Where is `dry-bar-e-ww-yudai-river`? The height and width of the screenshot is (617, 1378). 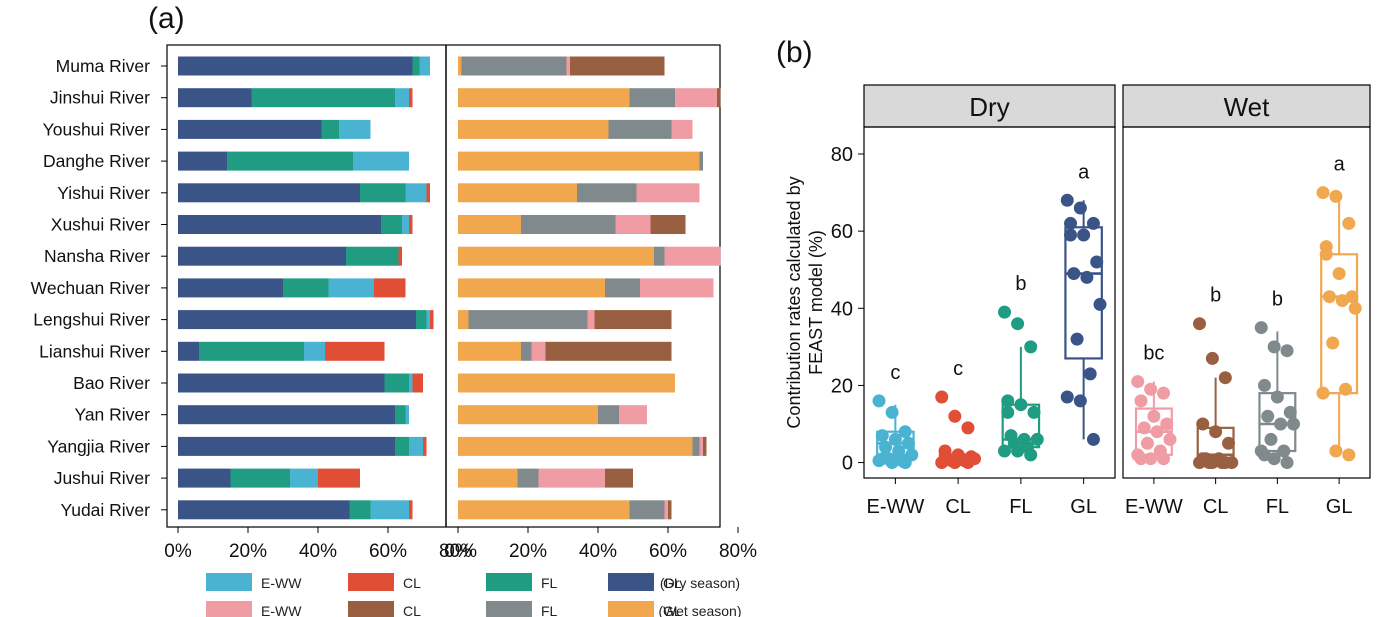
dry-bar-e-ww-yudai-river is located at coordinates (389, 510).